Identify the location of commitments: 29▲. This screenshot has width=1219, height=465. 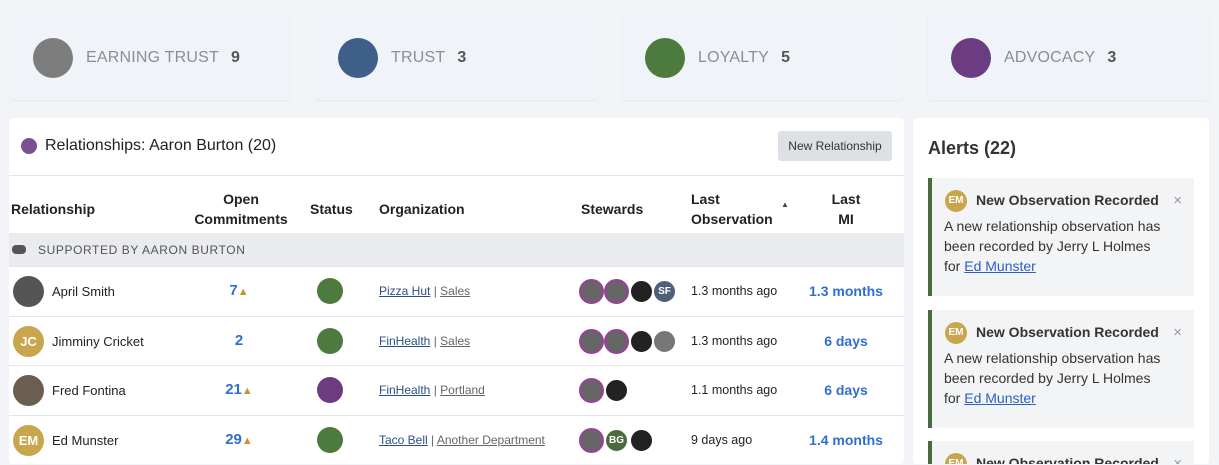
(239, 439).